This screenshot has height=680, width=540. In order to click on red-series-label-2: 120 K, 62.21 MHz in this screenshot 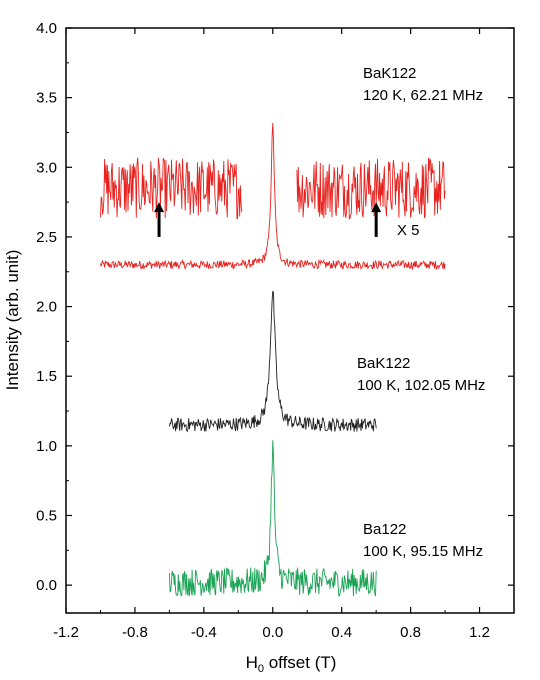, I will do `click(423, 95)`.